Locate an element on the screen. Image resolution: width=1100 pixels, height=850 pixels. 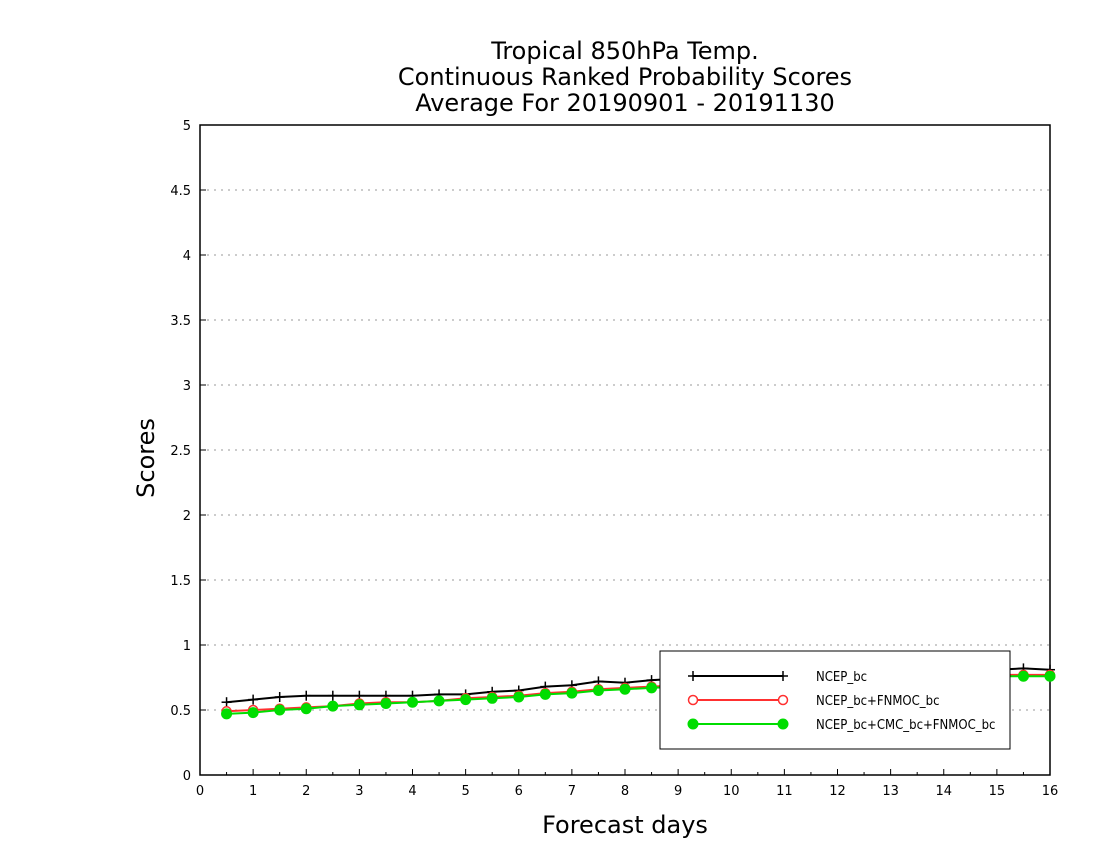
y-tick-label: 5 is located at coordinates (187, 126).